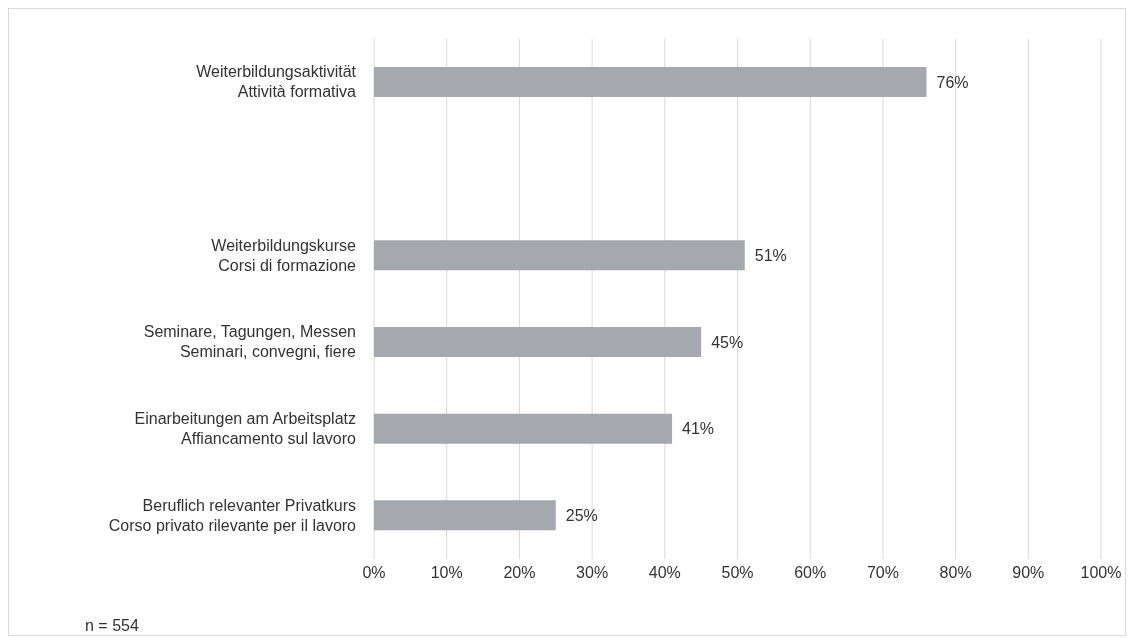  I want to click on text: n = 554, so click(112, 626).